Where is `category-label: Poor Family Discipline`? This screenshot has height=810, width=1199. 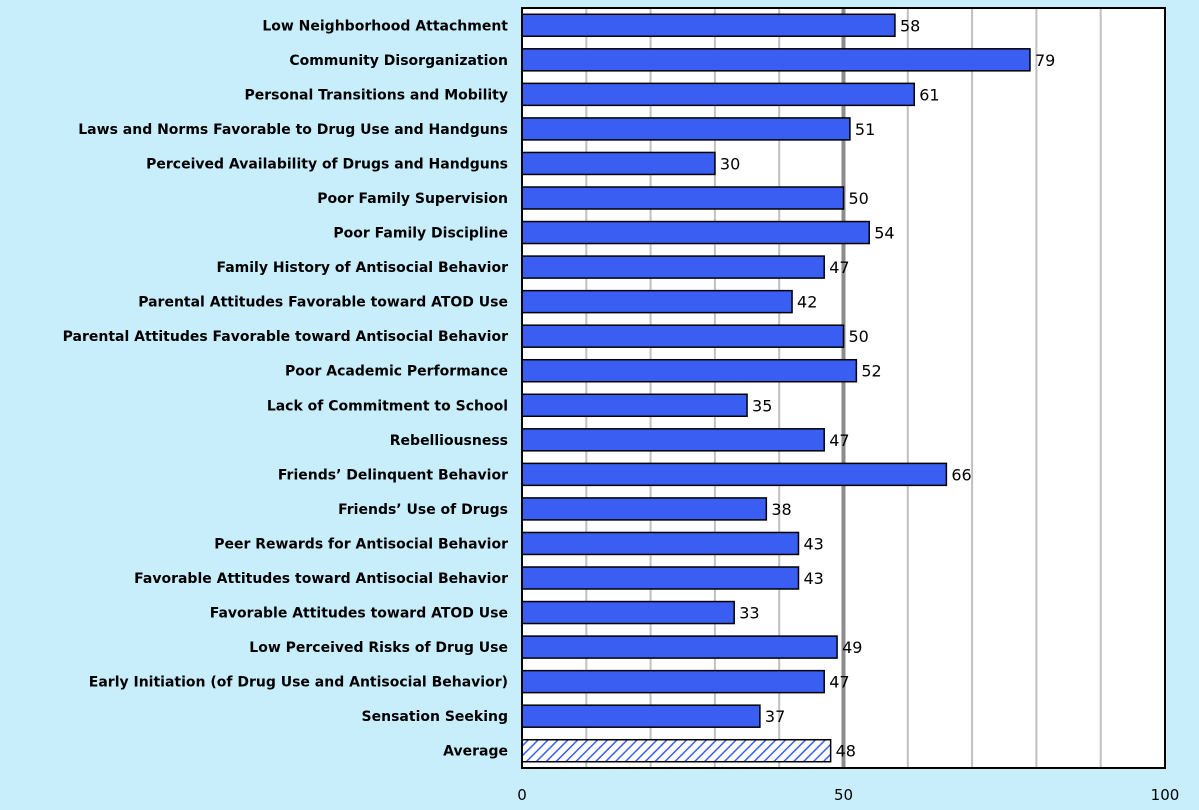
category-label: Poor Family Discipline is located at coordinates (420, 234).